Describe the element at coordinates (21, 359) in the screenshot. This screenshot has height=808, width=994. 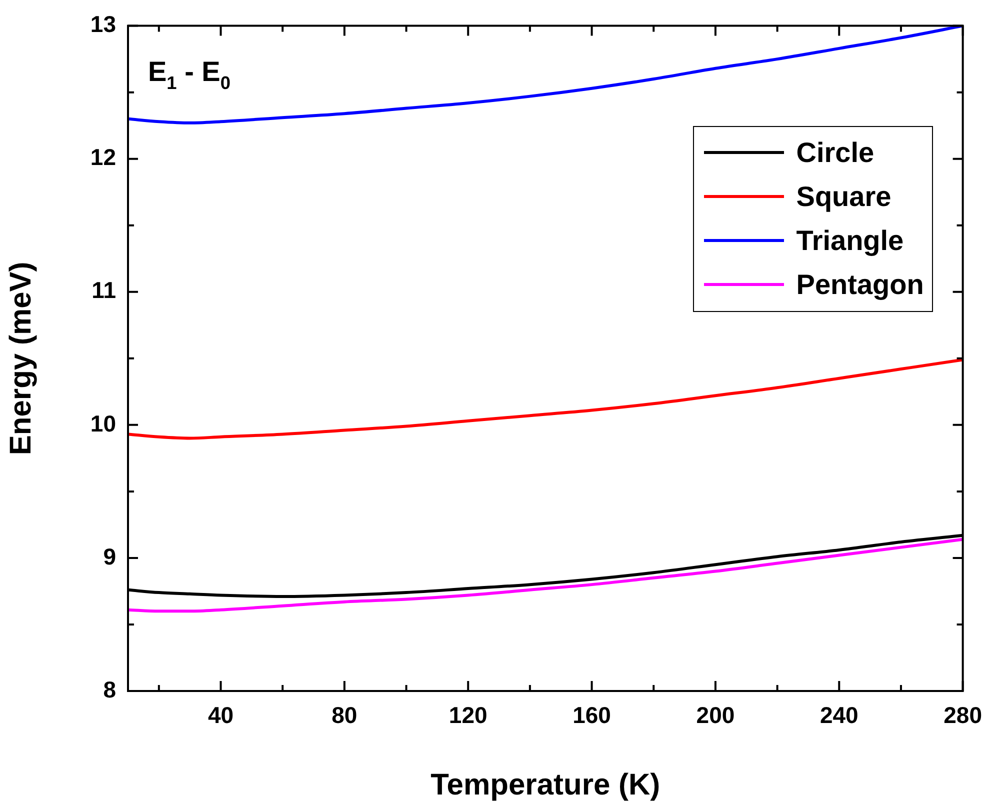
I see `y-axis-title: Energy (meV)` at that location.